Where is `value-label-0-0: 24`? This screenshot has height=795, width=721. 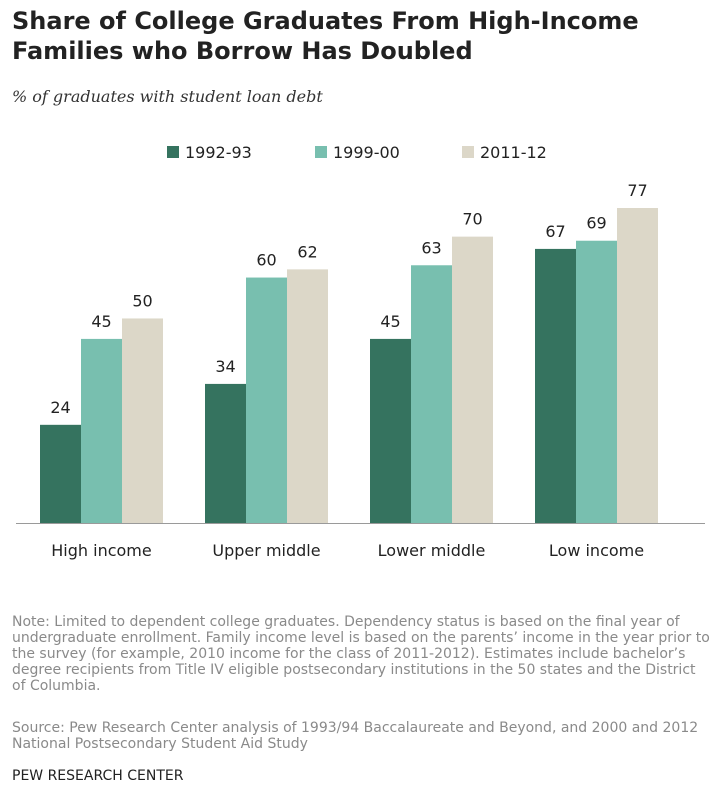 value-label-0-0: 24 is located at coordinates (60, 407).